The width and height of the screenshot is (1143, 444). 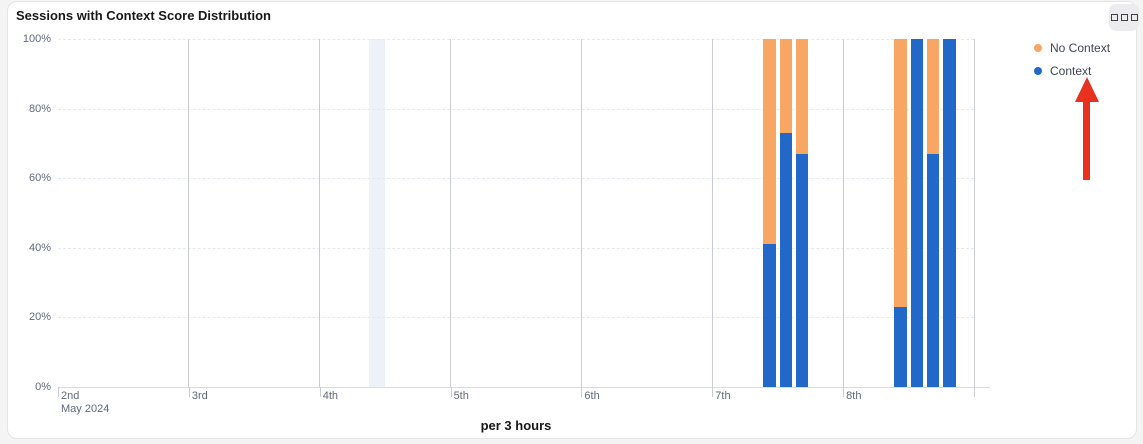 What do you see at coordinates (1080, 48) in the screenshot?
I see `legend-label: No Context` at bounding box center [1080, 48].